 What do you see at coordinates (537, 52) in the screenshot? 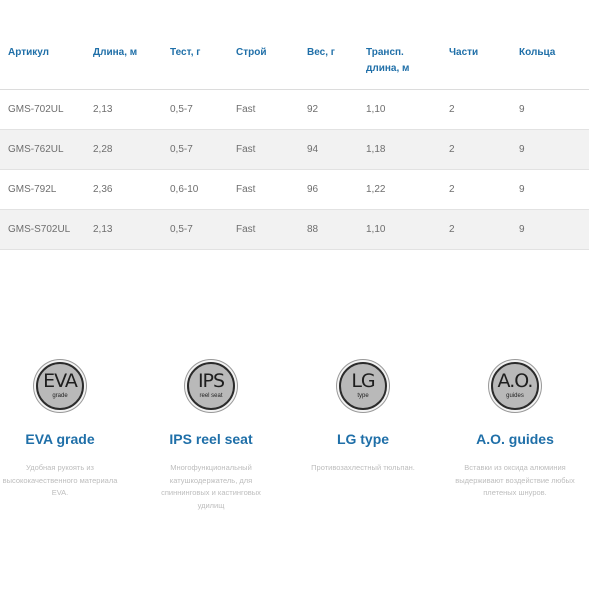
I see `column-header-guides: Кольца` at bounding box center [537, 52].